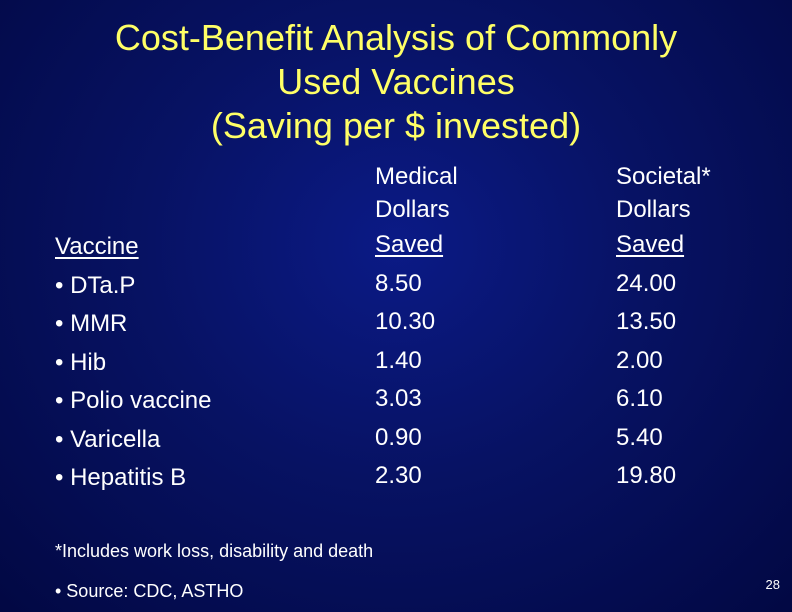 The height and width of the screenshot is (612, 792). What do you see at coordinates (646, 321) in the screenshot?
I see `societal-value: 13.50` at bounding box center [646, 321].